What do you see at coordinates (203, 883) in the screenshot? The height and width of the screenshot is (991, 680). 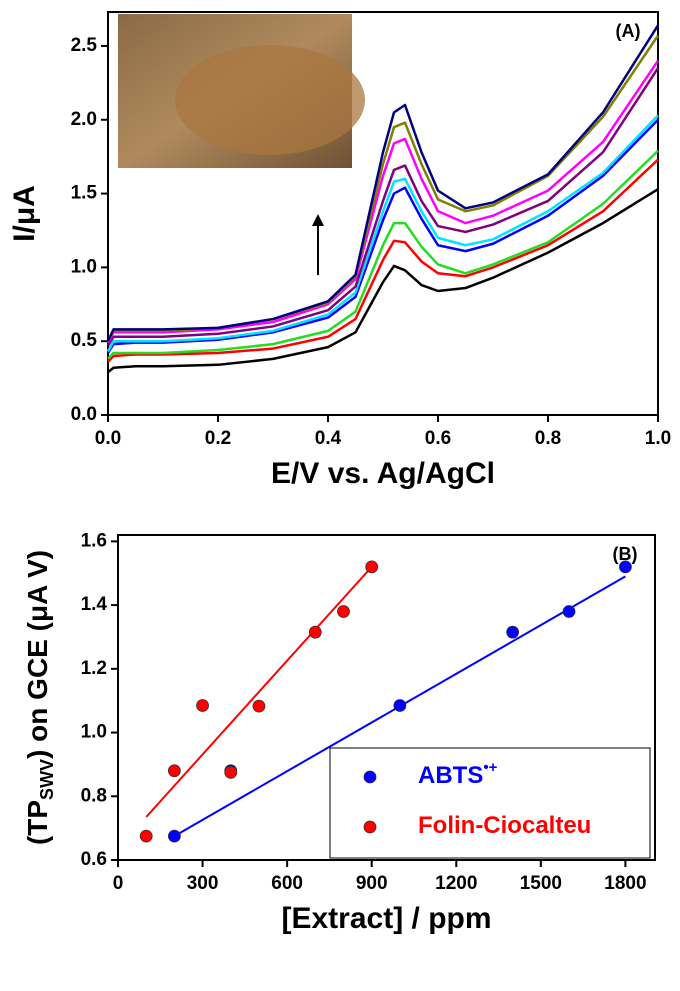 I see `x-tick-label: 300` at bounding box center [203, 883].